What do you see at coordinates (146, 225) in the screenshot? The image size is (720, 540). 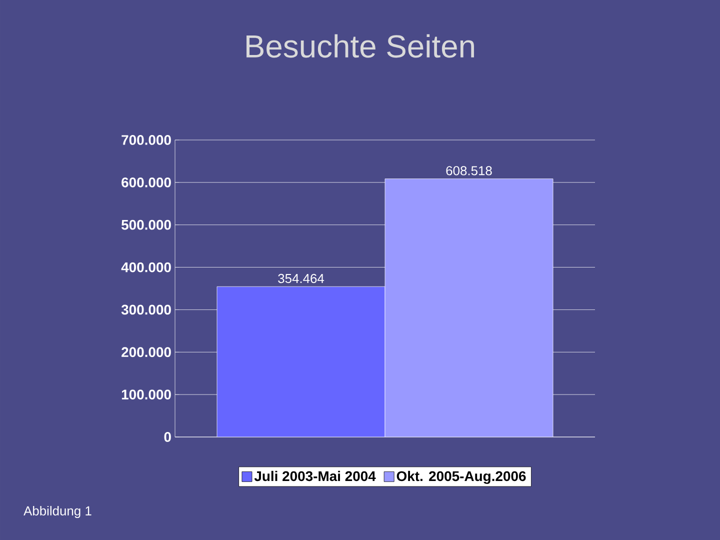 I see `y-tick-label: 500.000` at bounding box center [146, 225].